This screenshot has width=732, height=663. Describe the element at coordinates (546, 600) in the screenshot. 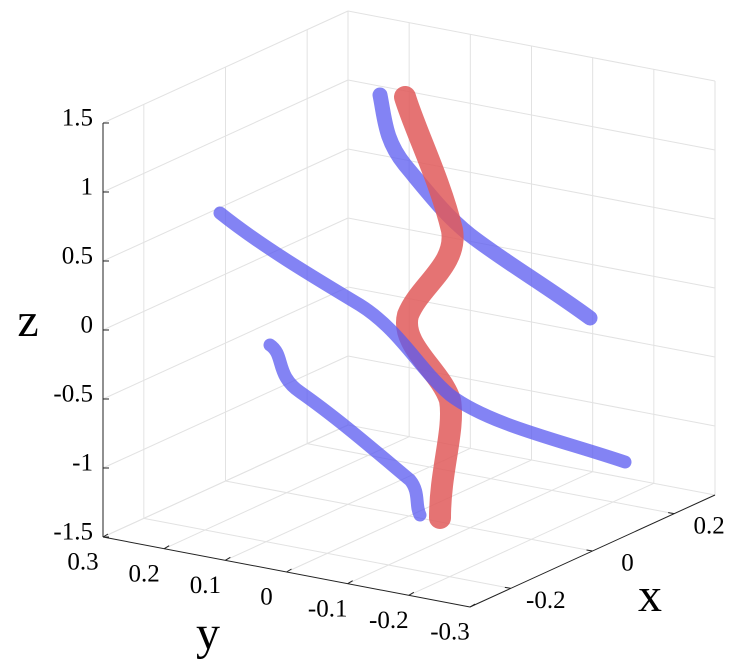

I see `x-tick-label: -0.2` at that location.